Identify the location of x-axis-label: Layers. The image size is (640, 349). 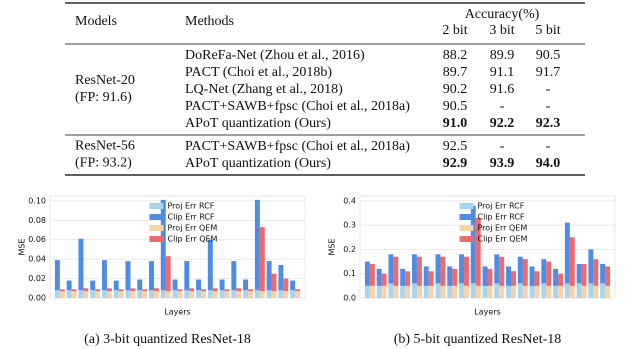
(487, 312).